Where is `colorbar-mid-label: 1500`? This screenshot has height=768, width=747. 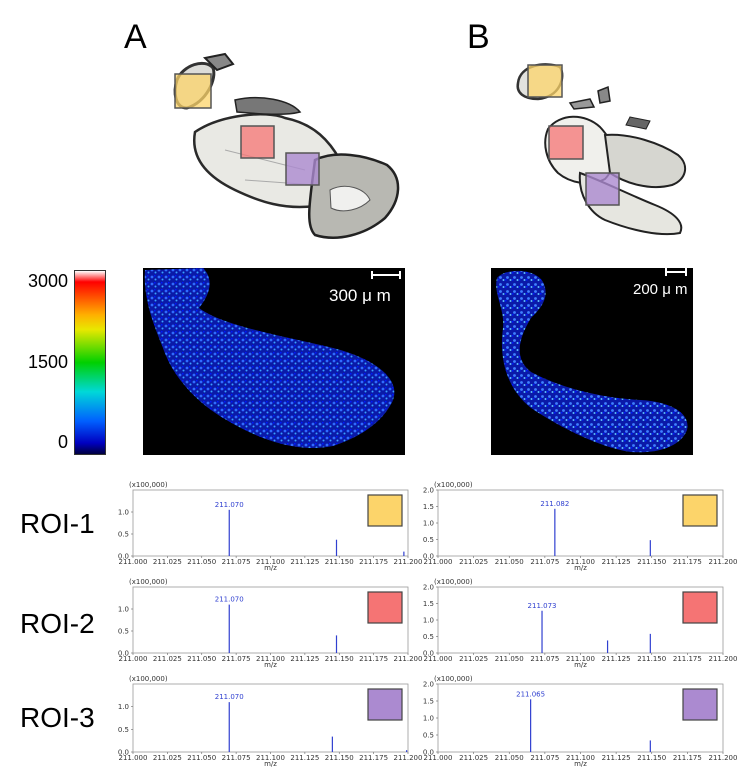 colorbar-mid-label: 1500 is located at coordinates (47, 362).